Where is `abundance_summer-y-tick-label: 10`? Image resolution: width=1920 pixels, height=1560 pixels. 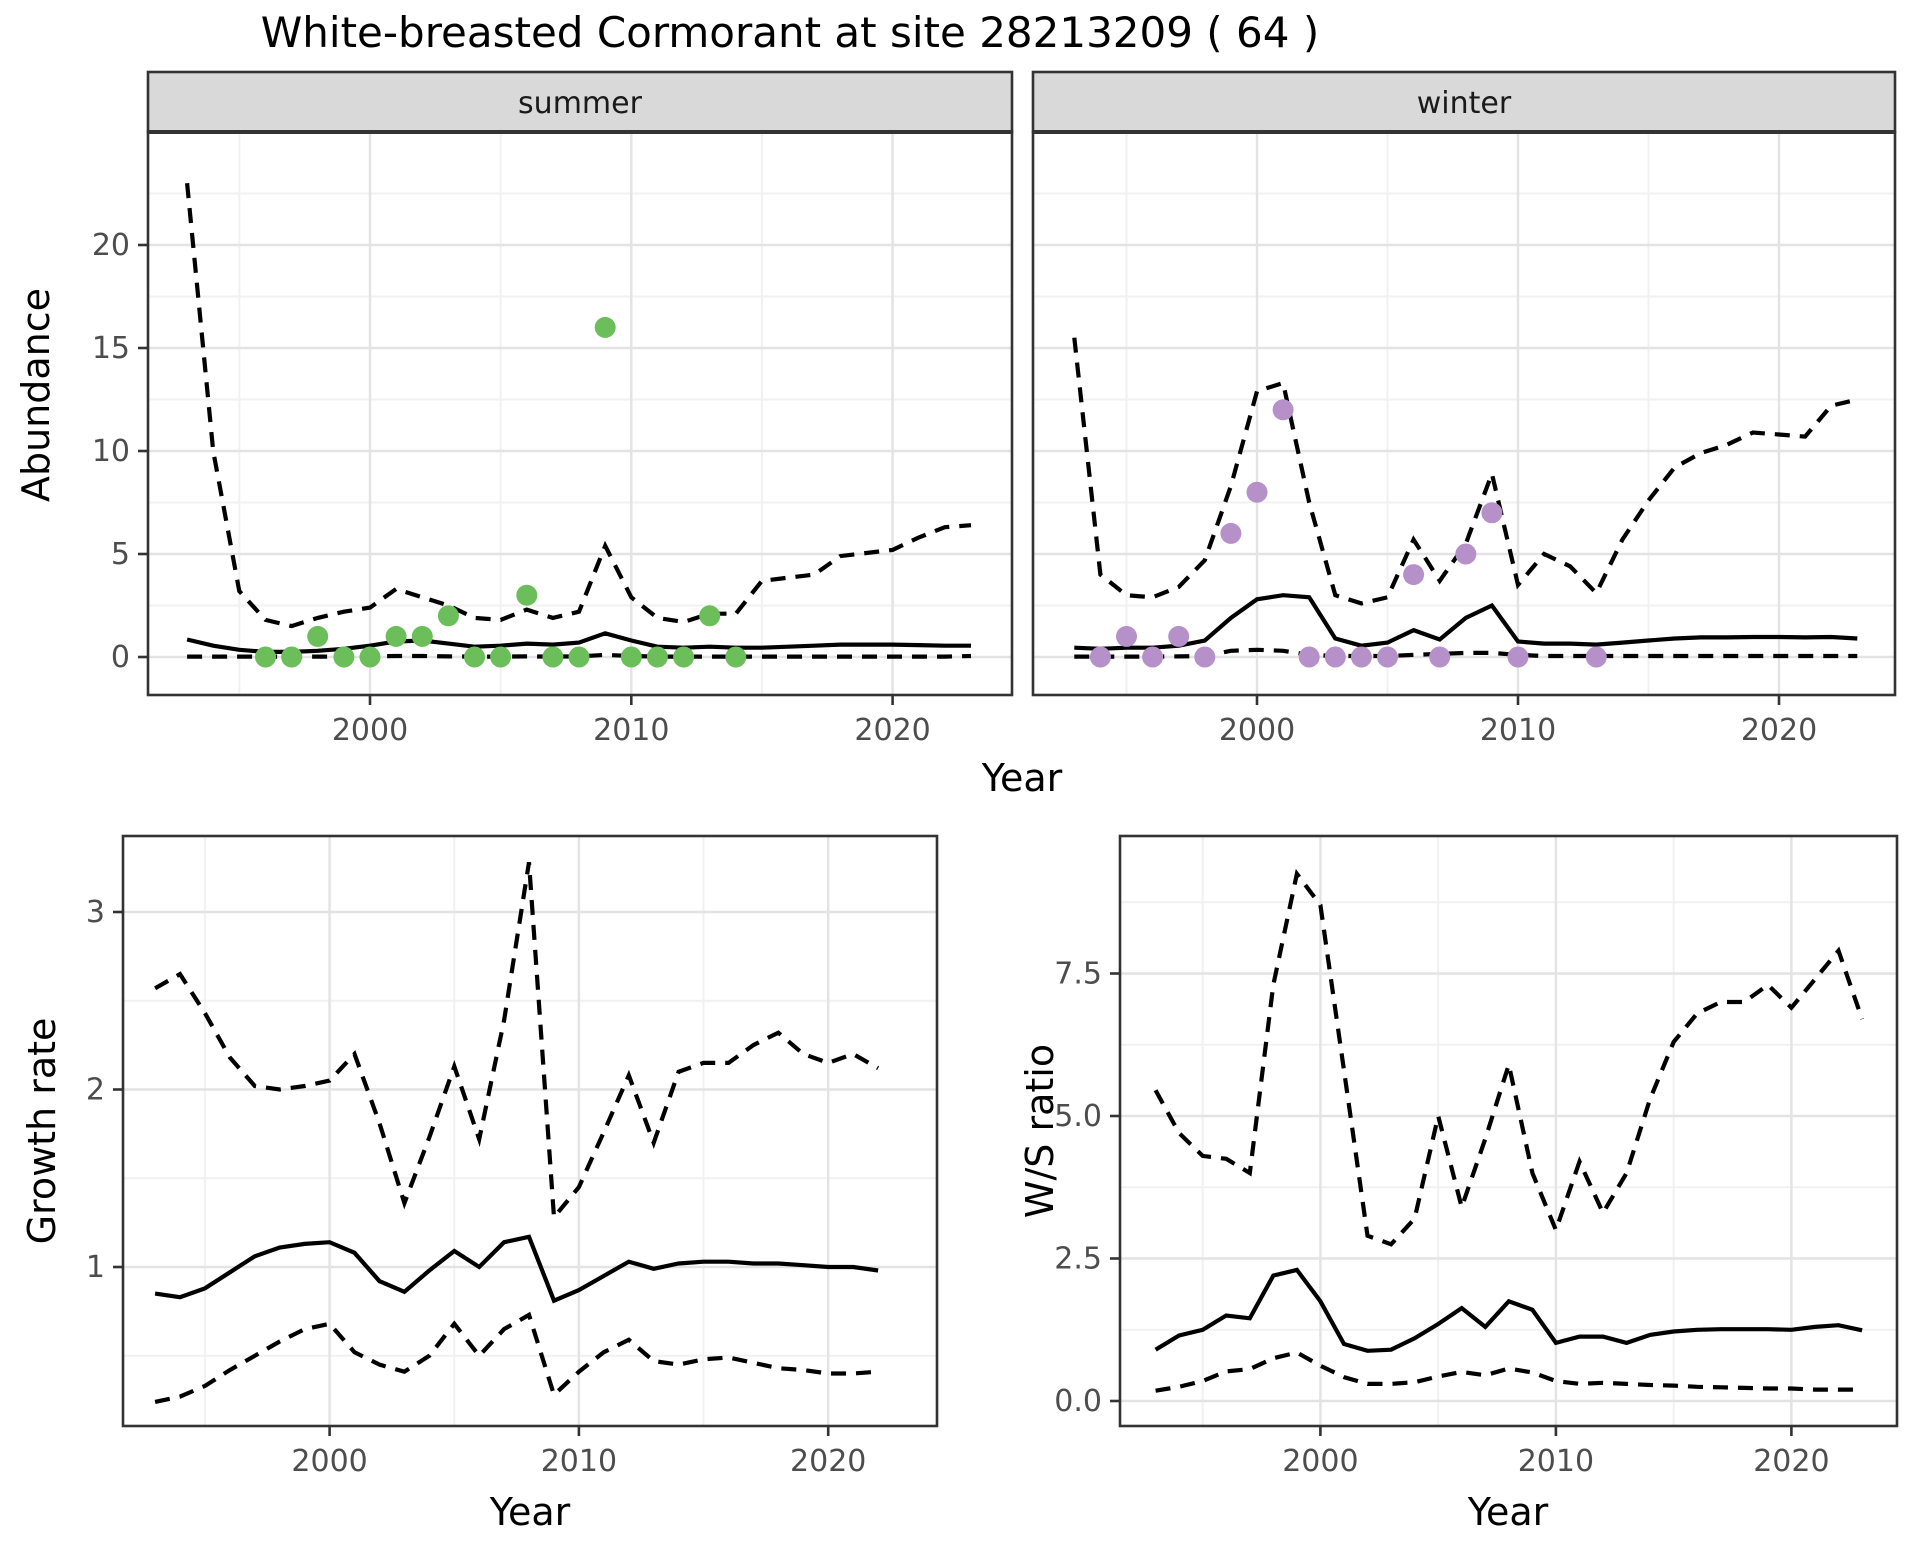
abundance_summer-y-tick-label: 10 is located at coordinates (111, 451).